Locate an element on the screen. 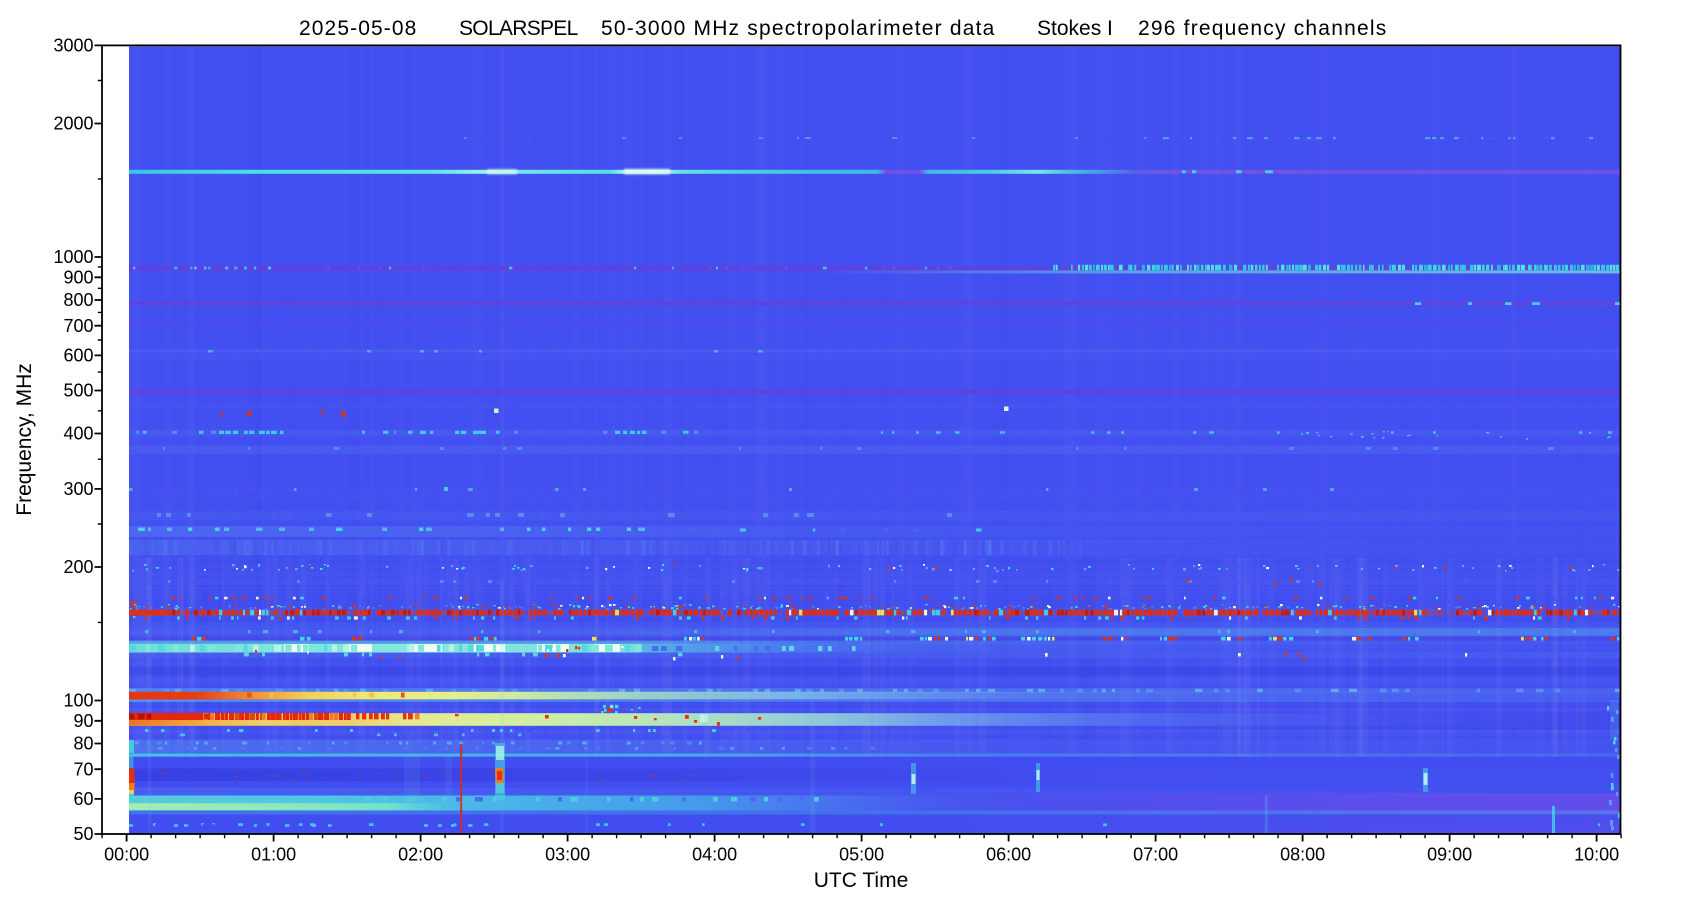 Image resolution: width=1687 pixels, height=906 pixels. svg-text: 07:00 is located at coordinates (1155, 855).